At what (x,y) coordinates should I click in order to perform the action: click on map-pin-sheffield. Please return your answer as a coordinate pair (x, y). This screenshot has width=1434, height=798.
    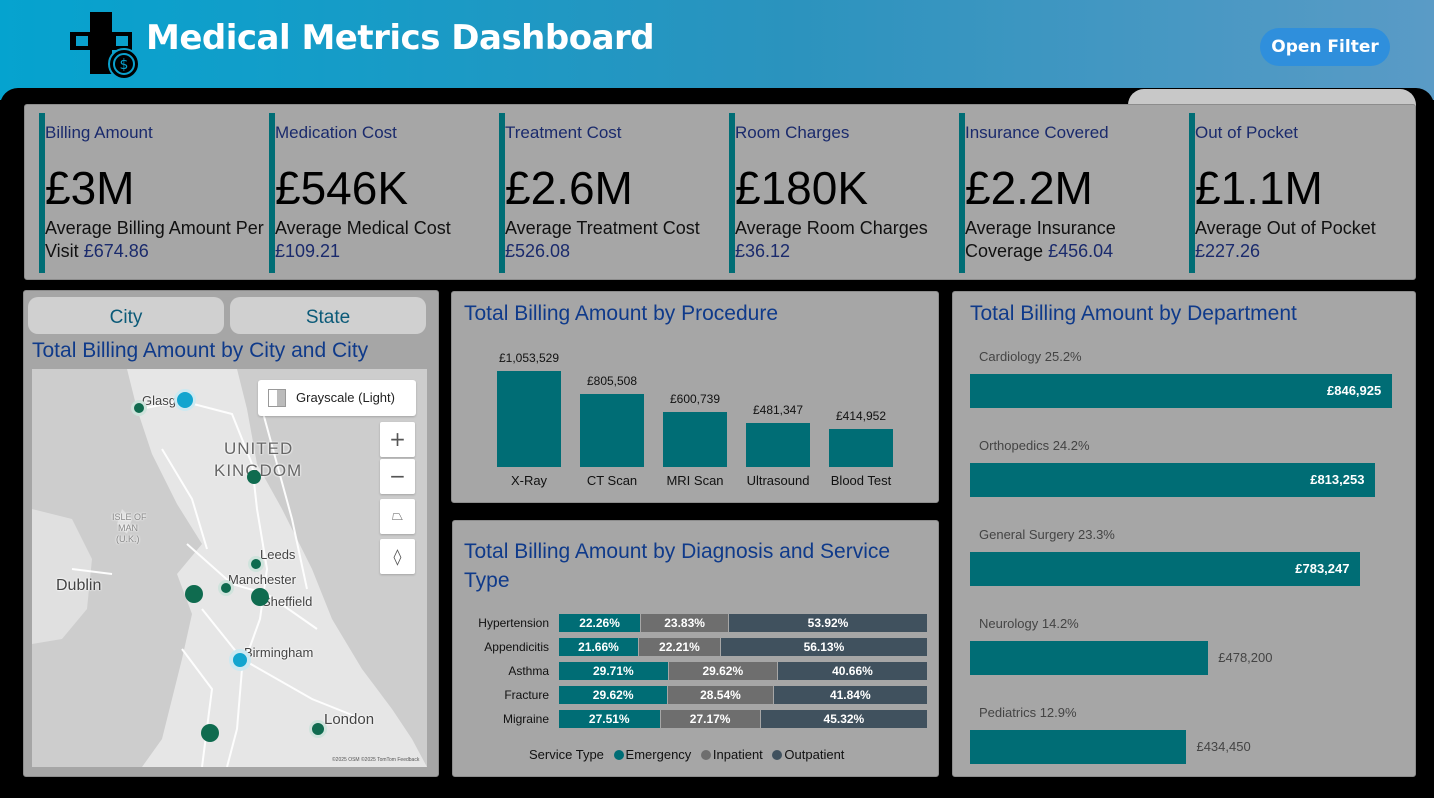
    Looking at the image, I should click on (260, 597).